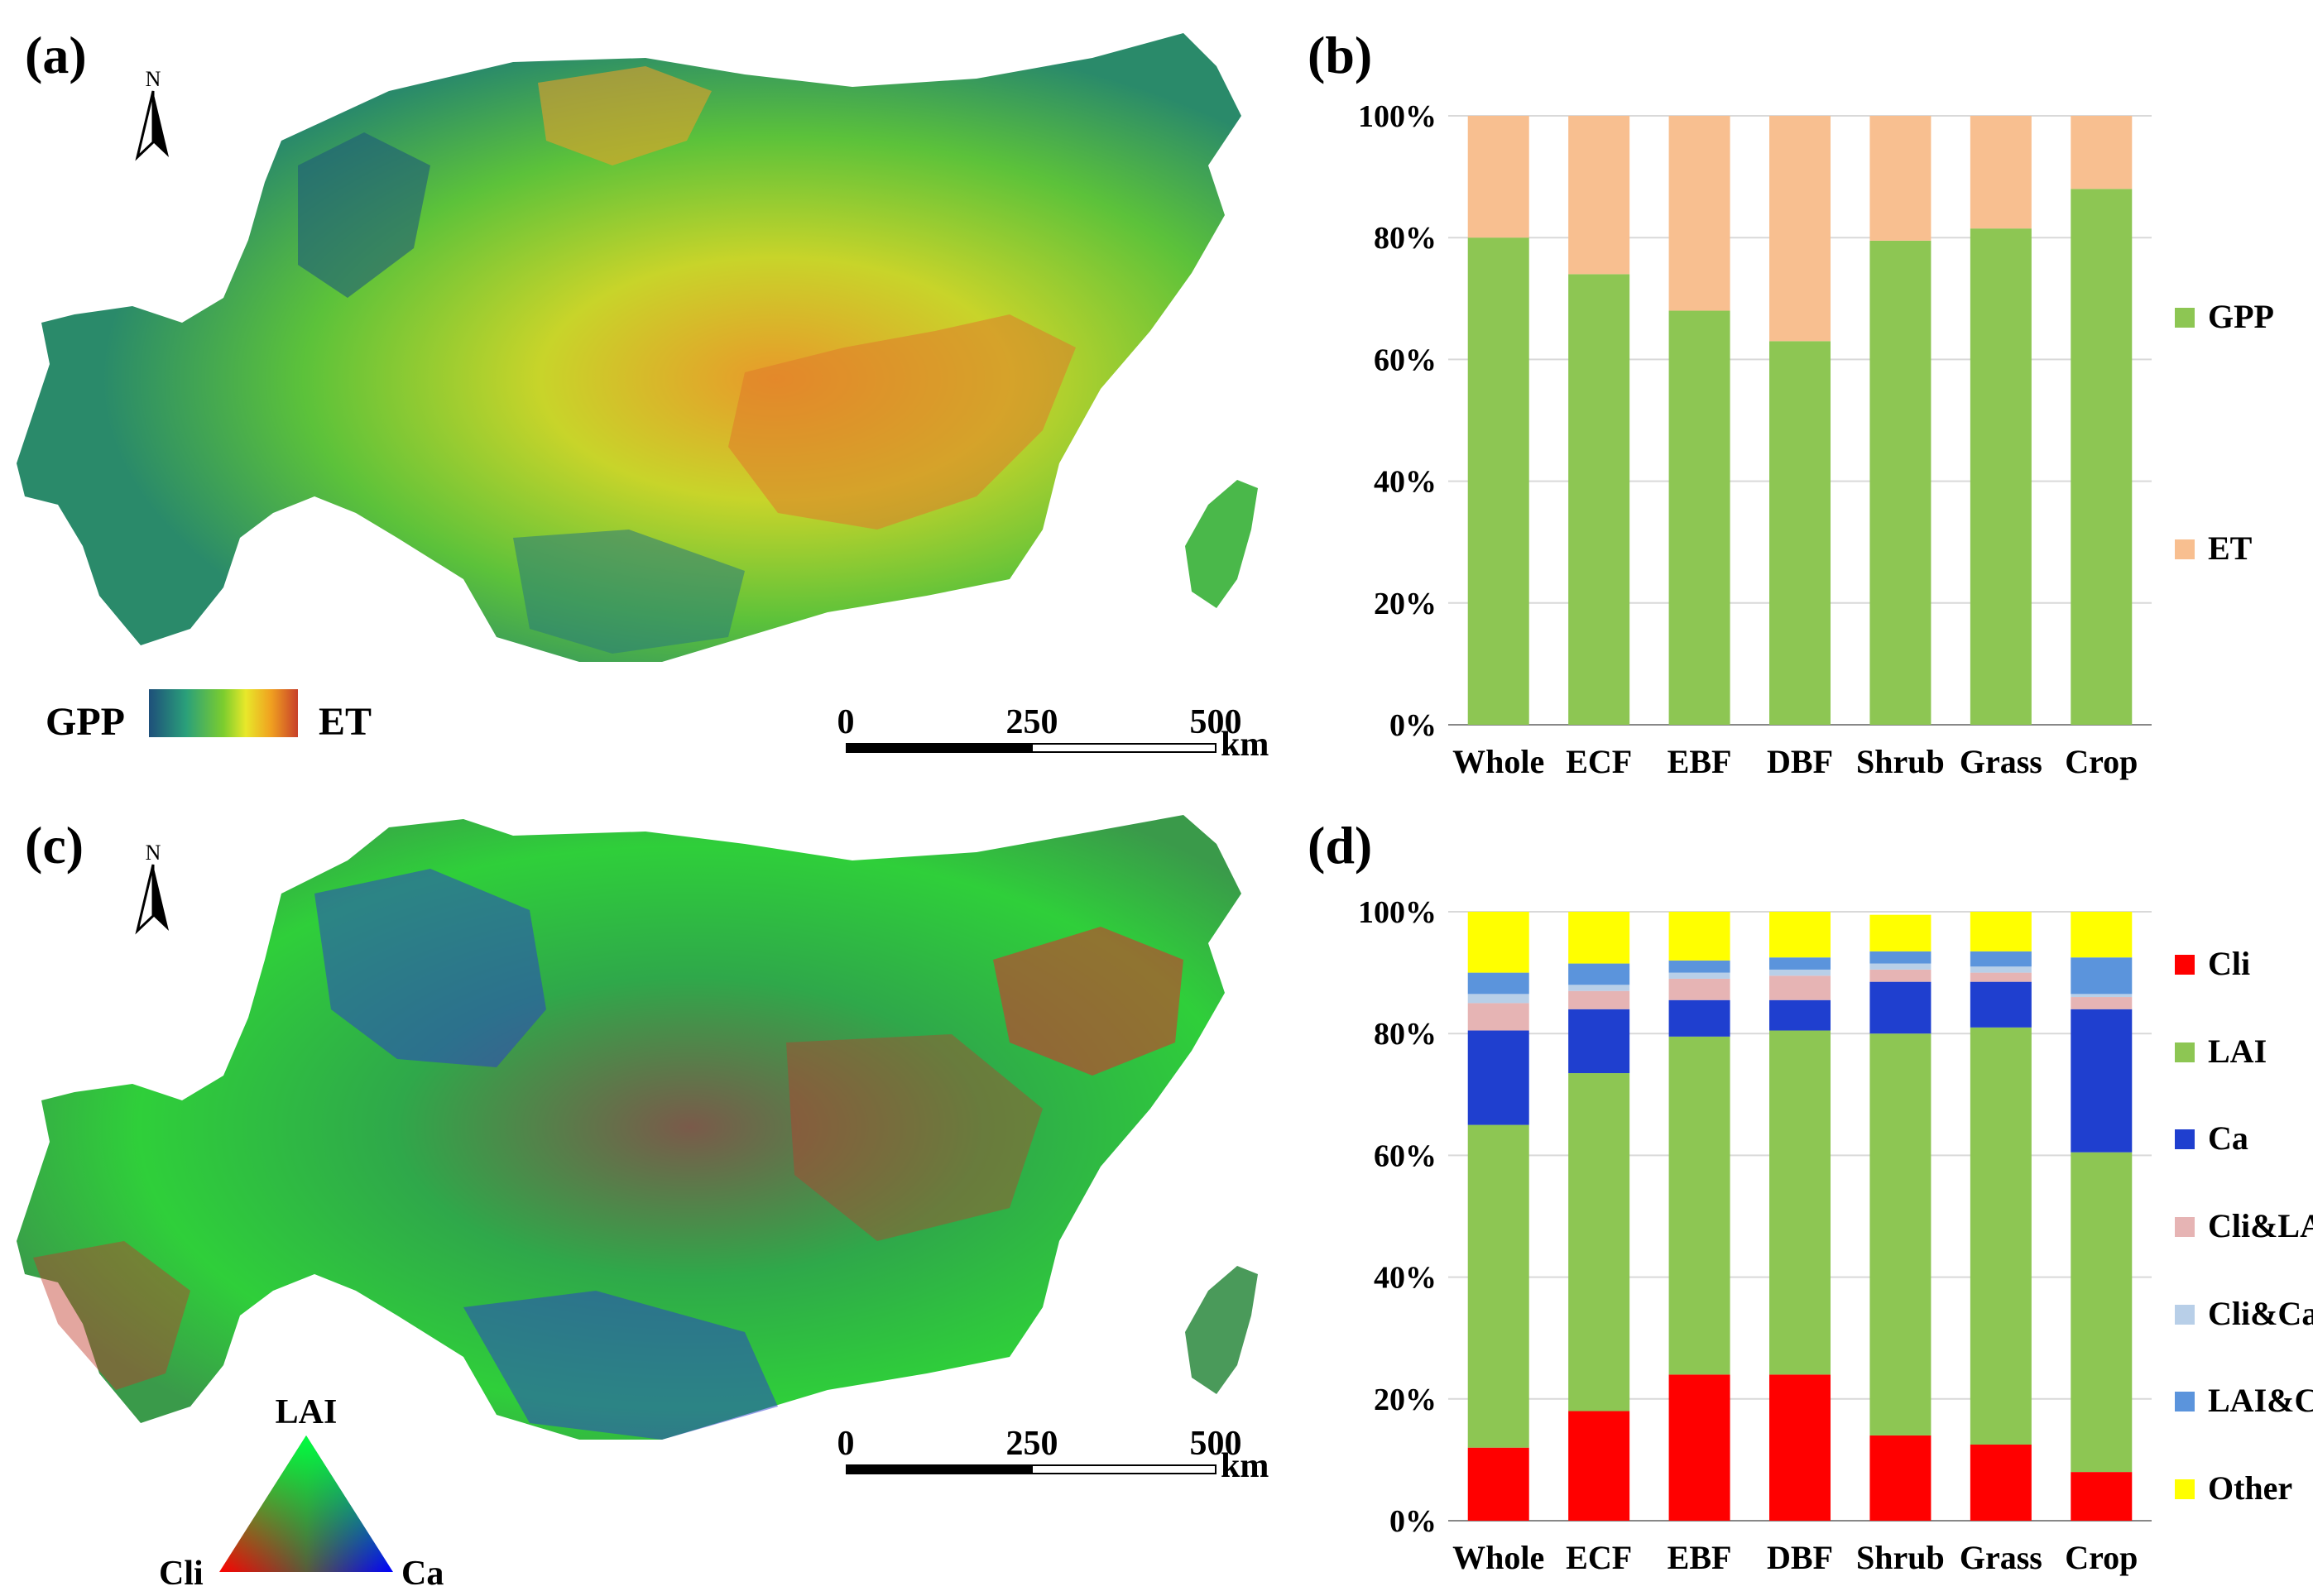  What do you see at coordinates (1032, 722) in the screenshot?
I see `scale-tick-250: 250` at bounding box center [1032, 722].